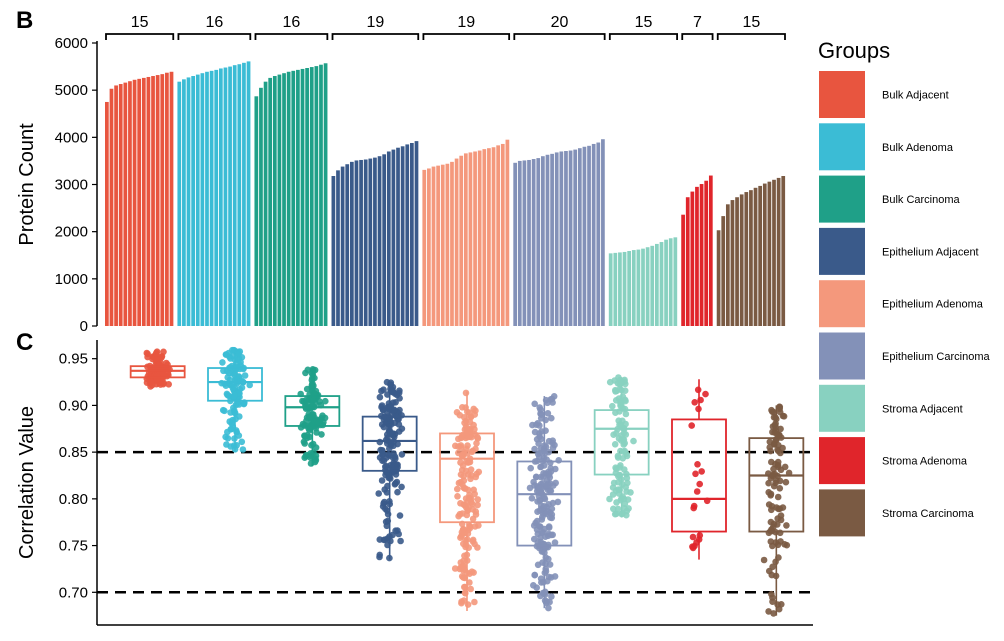 The image size is (1004, 641). I want to click on box-y-axis-label: Correlation Value, so click(27, 482).